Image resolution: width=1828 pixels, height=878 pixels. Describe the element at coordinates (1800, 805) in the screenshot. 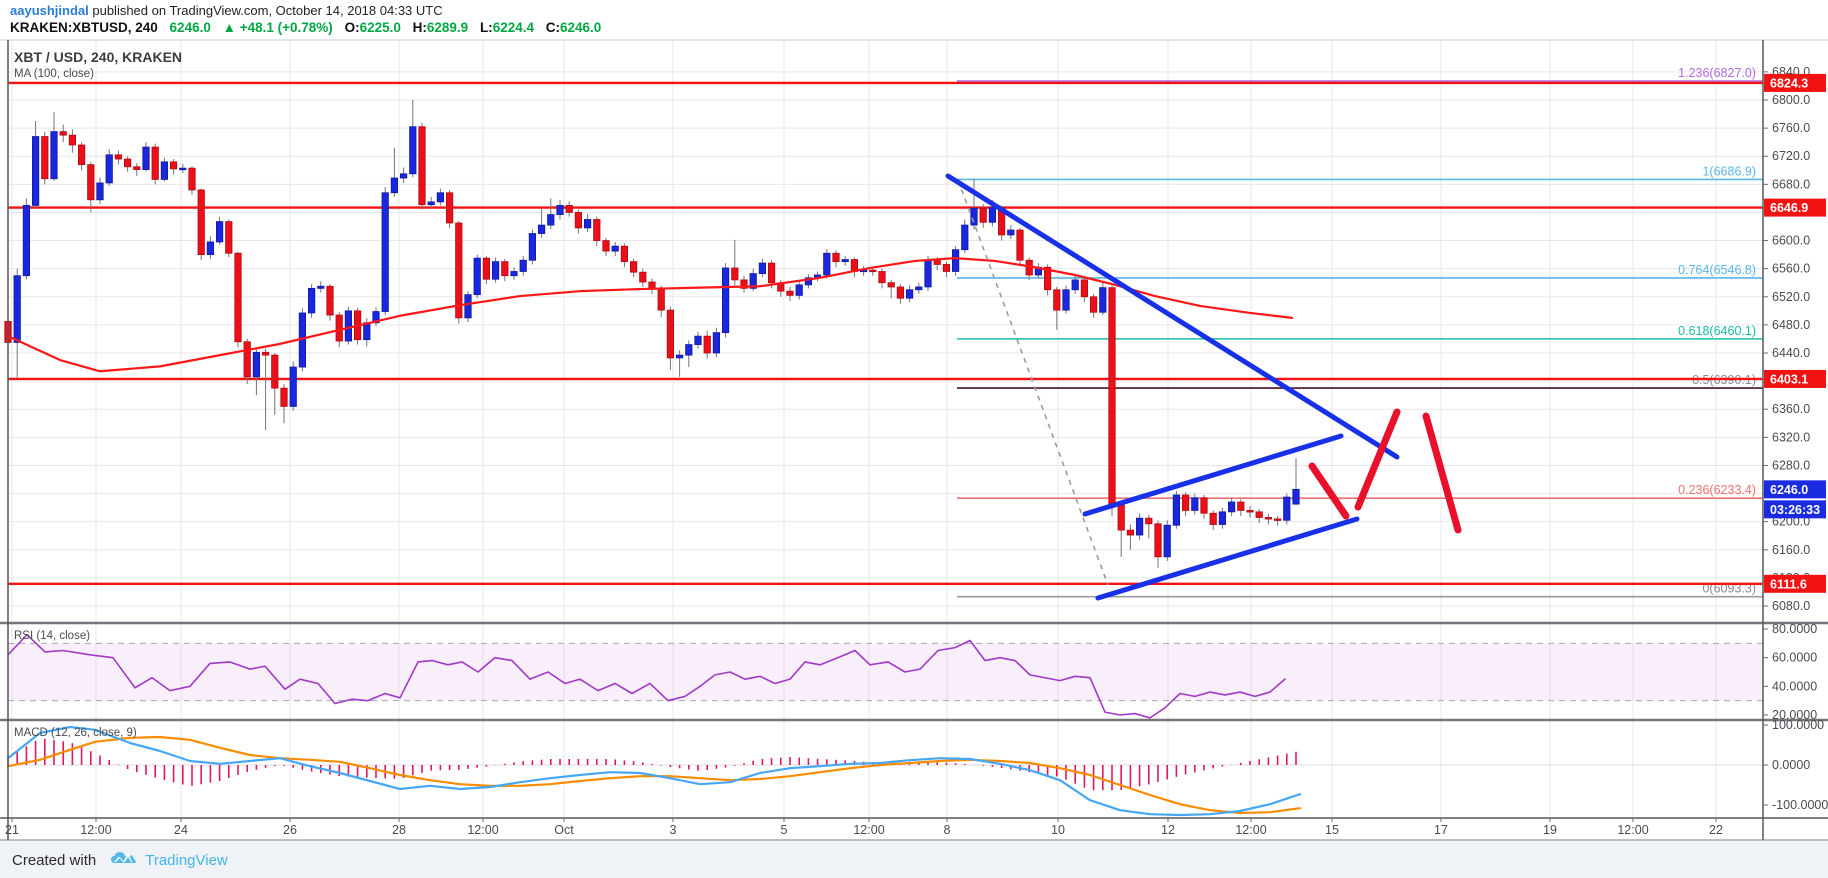

I see `macd-tick-label: -100.0000` at that location.